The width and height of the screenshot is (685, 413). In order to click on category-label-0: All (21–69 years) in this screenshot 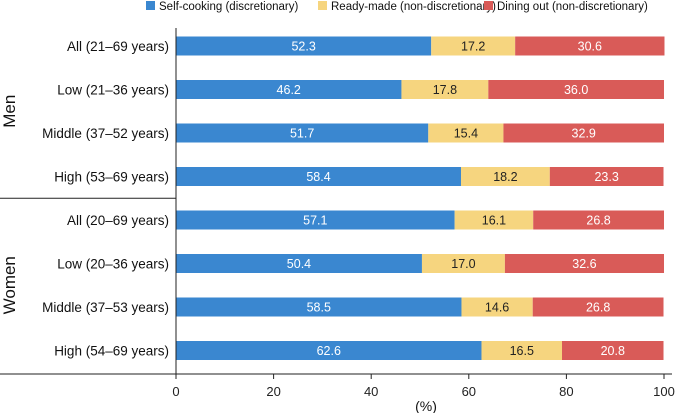, I will do `click(118, 46)`.